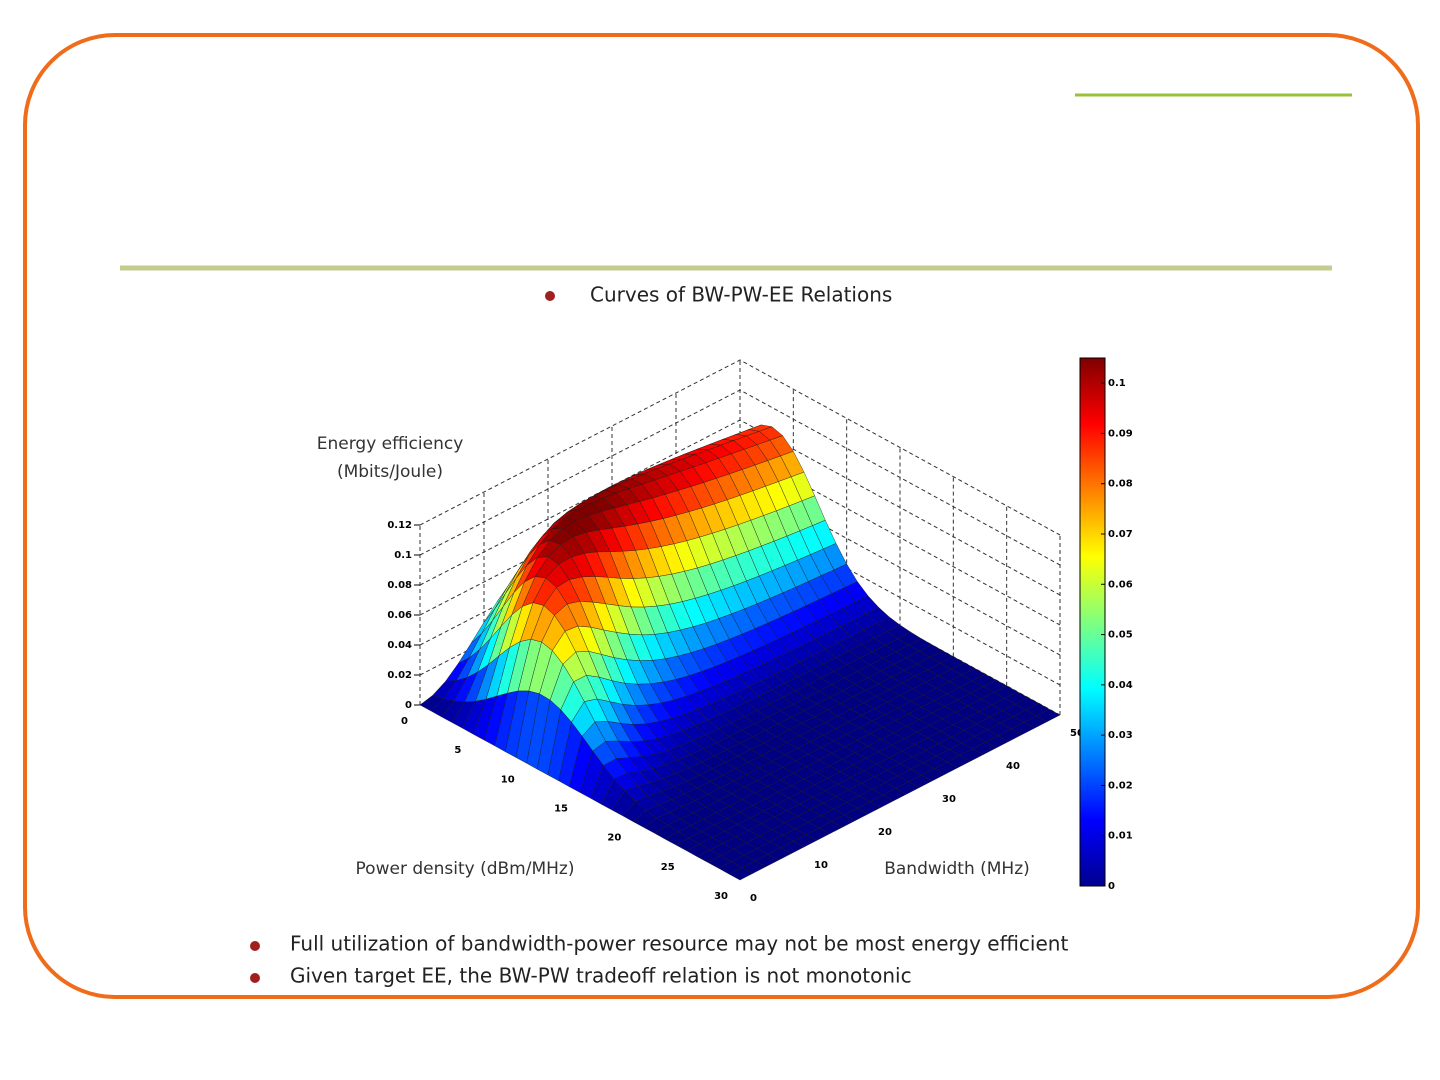 The image size is (1440, 1080). I want to click on x-tick-label: 30, so click(721, 896).